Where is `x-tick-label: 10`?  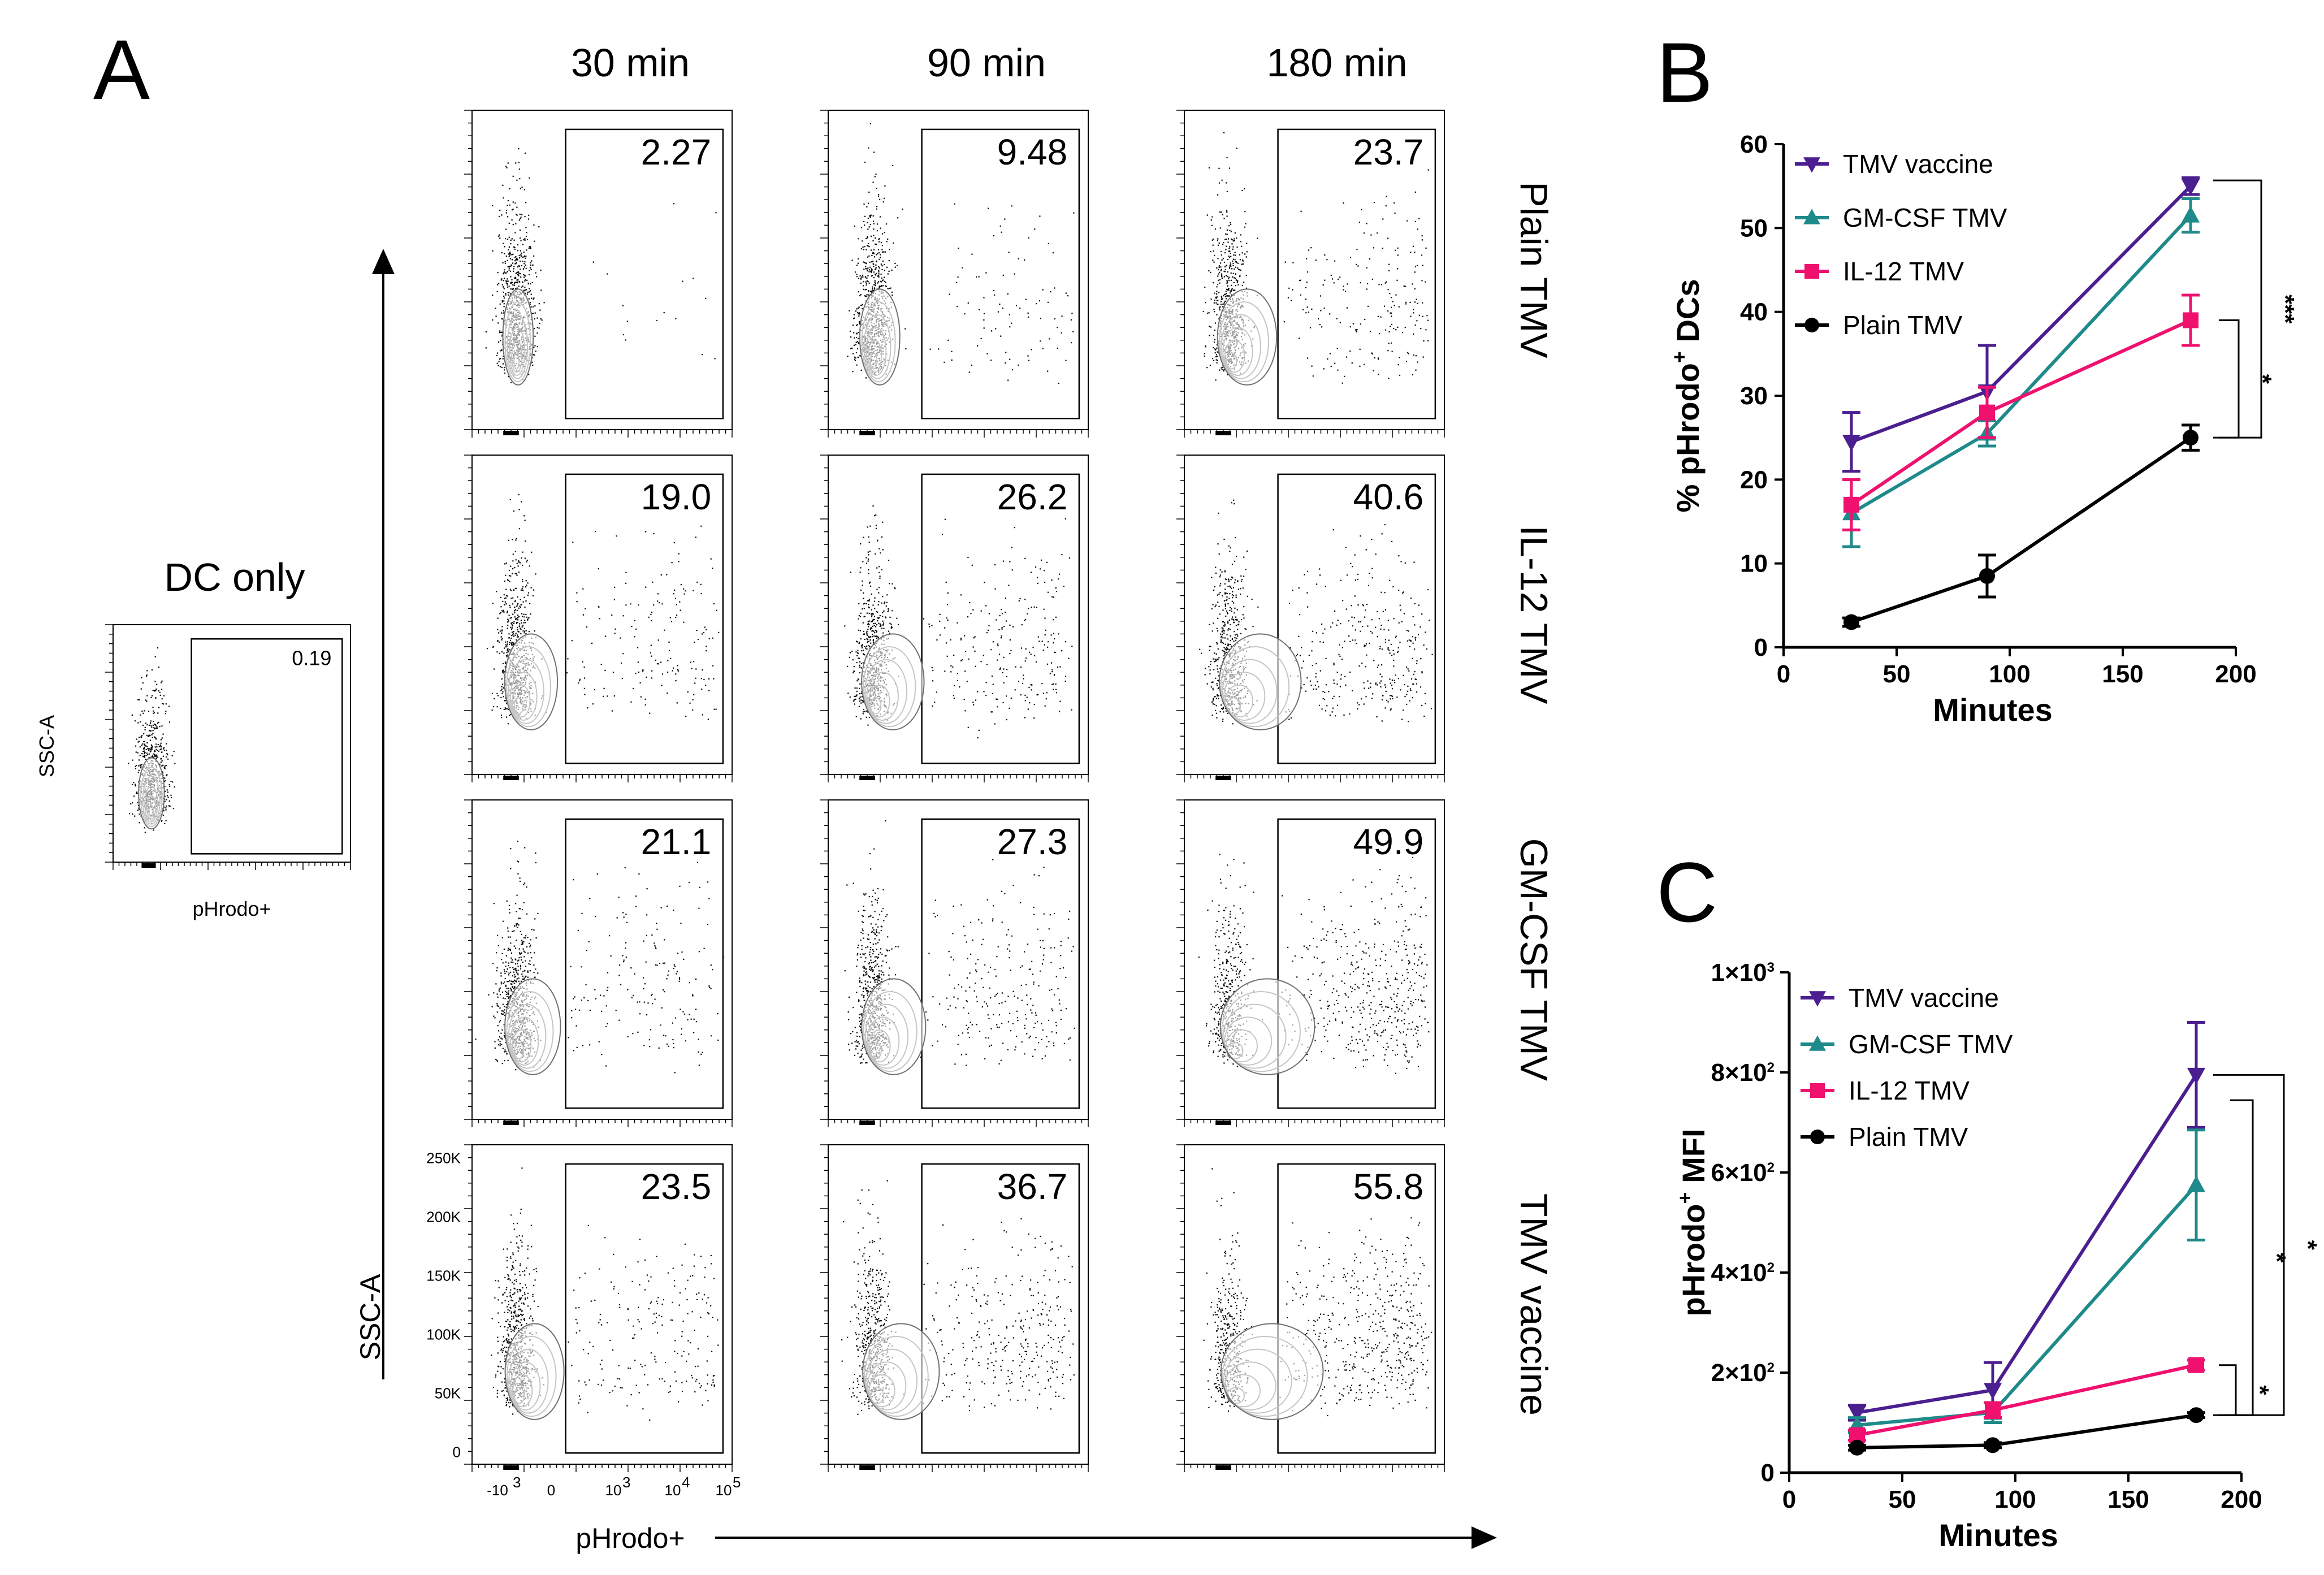
x-tick-label: 10 is located at coordinates (724, 1490).